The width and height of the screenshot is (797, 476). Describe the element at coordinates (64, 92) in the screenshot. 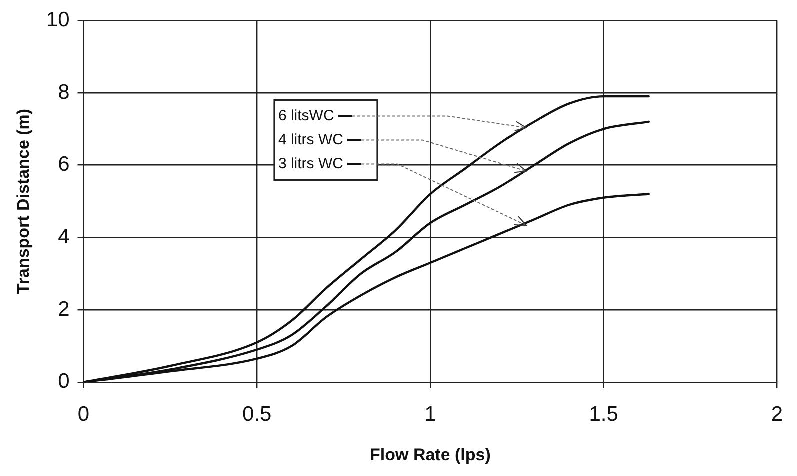

I see `y-tick-label: 8` at that location.